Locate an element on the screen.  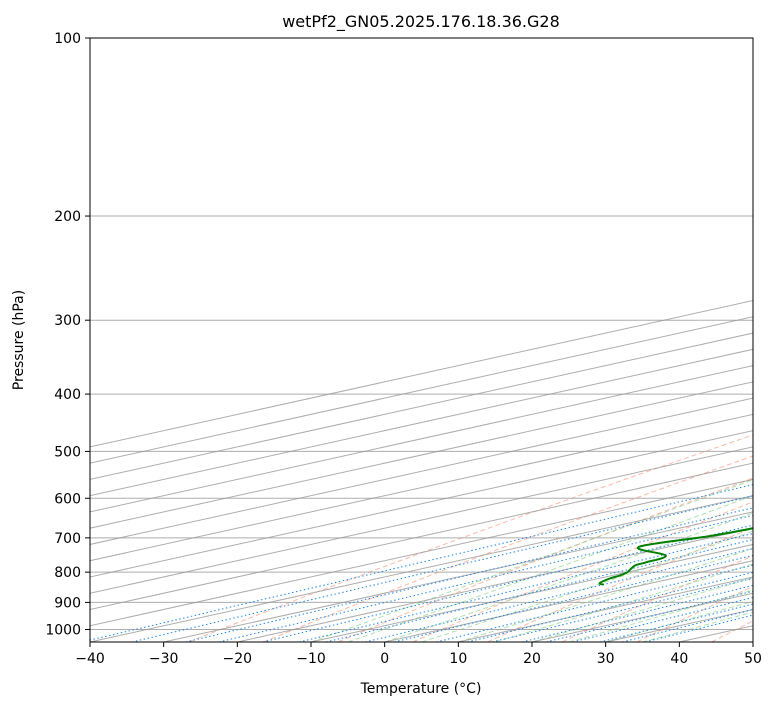
x-tick-label: −40 is located at coordinates (90, 659).